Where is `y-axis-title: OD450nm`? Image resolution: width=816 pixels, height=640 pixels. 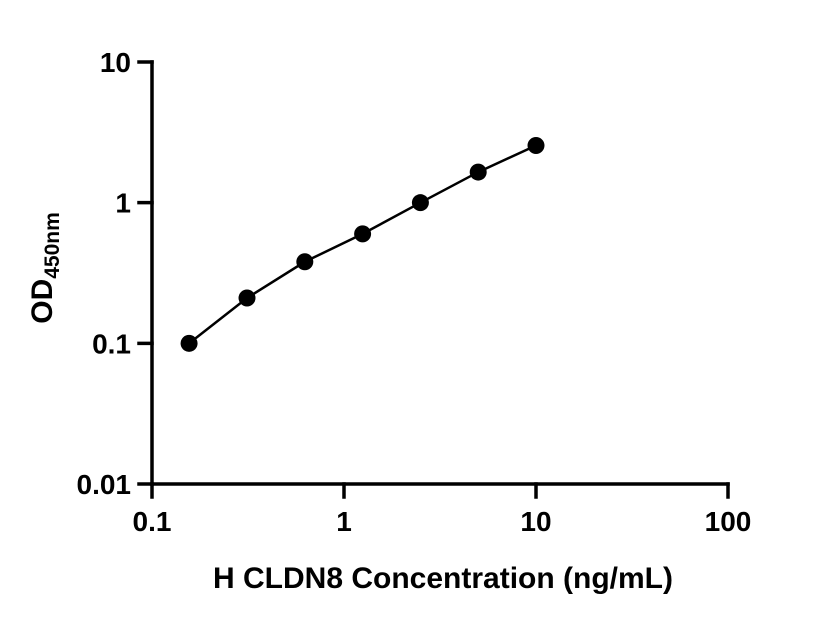 y-axis-title: OD450nm is located at coordinates (45, 268).